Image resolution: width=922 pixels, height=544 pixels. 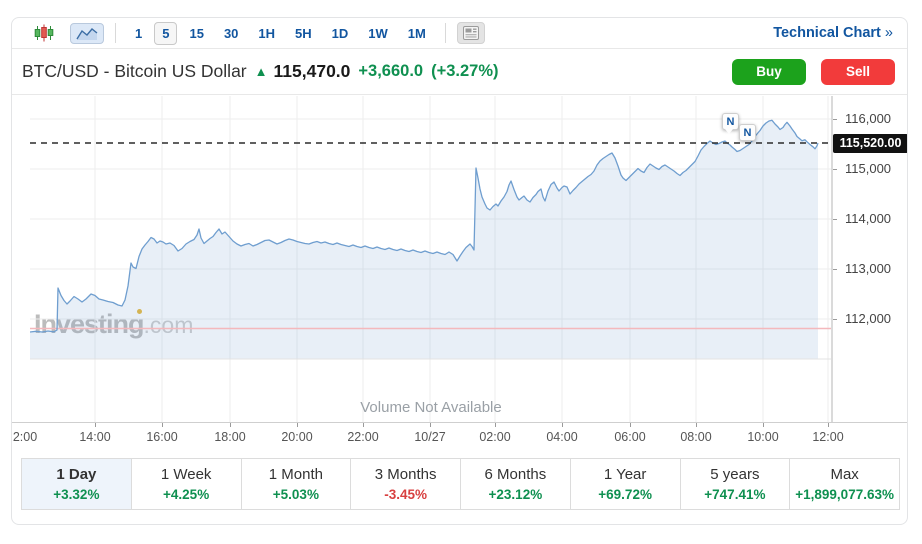 I want to click on x-axis-label: 04:00, so click(x=562, y=437).